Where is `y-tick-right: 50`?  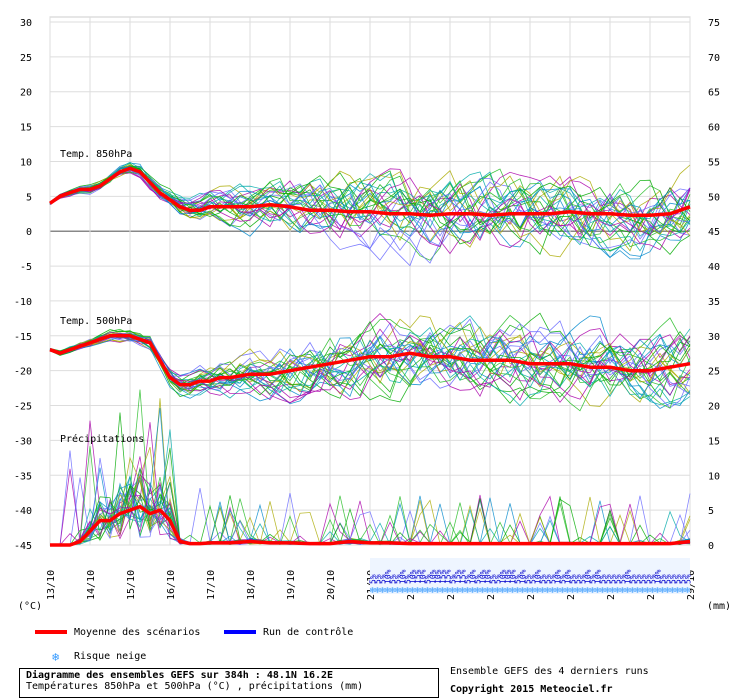
y-tick-right: 50 is located at coordinates (714, 197).